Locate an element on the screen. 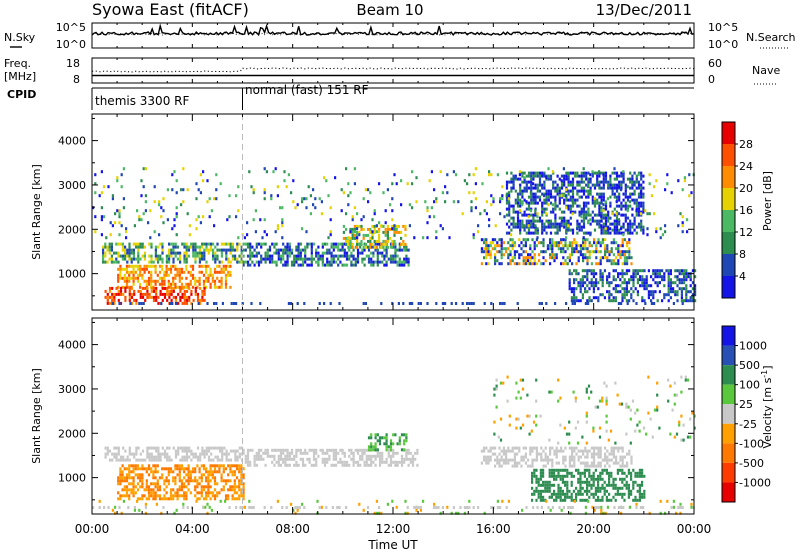 The height and width of the screenshot is (554, 800). noise-search-trace is located at coordinates (393, 34).